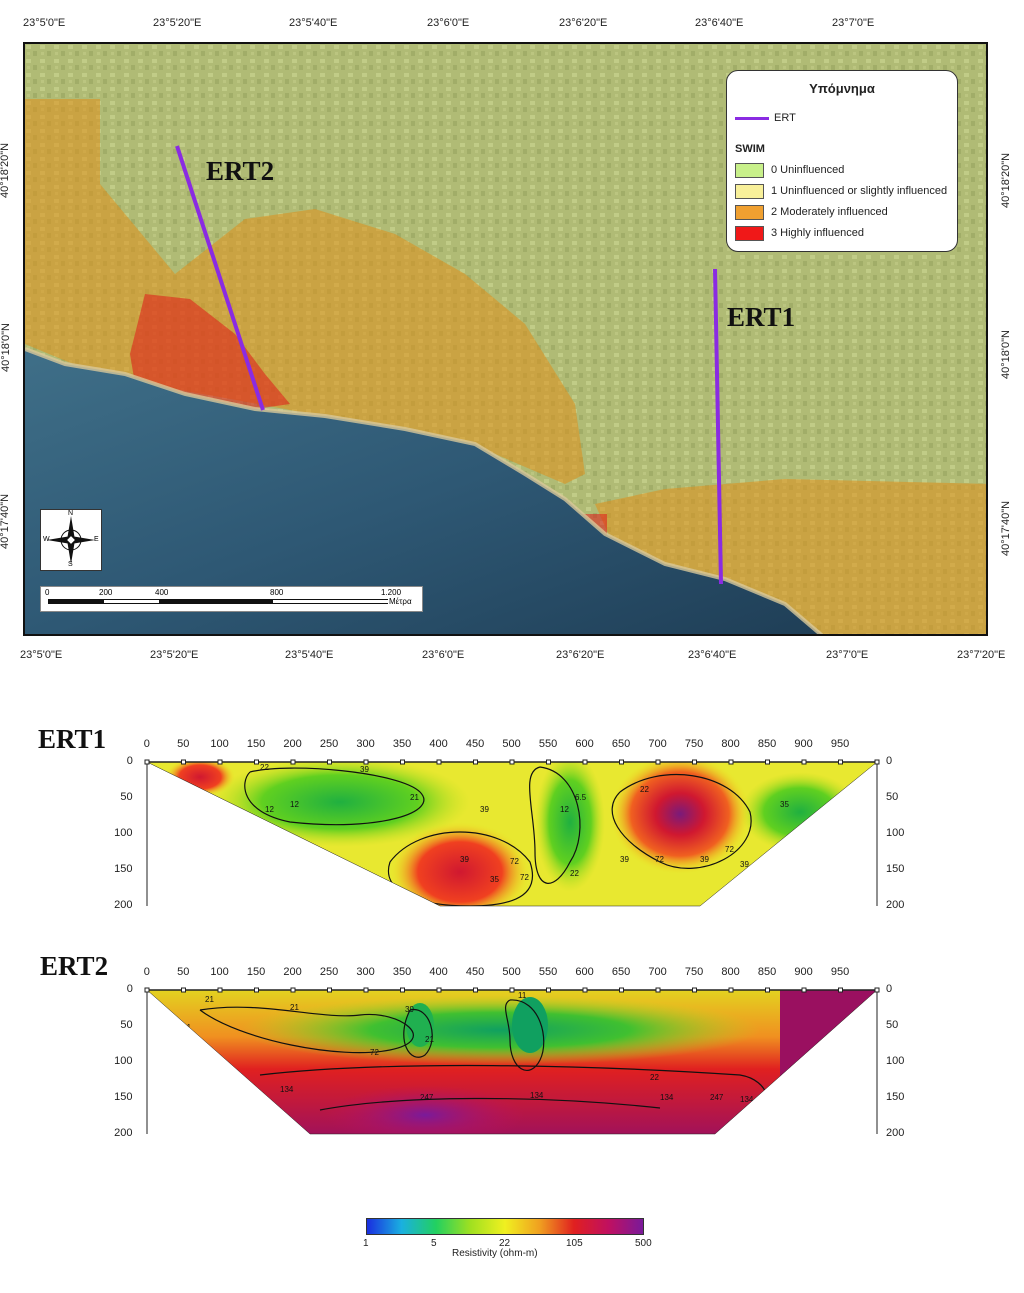 Image resolution: width=1024 pixels, height=1293 pixels. I want to click on scale-bar: 0 200 400 800 1.200 Μέτρα, so click(231, 599).